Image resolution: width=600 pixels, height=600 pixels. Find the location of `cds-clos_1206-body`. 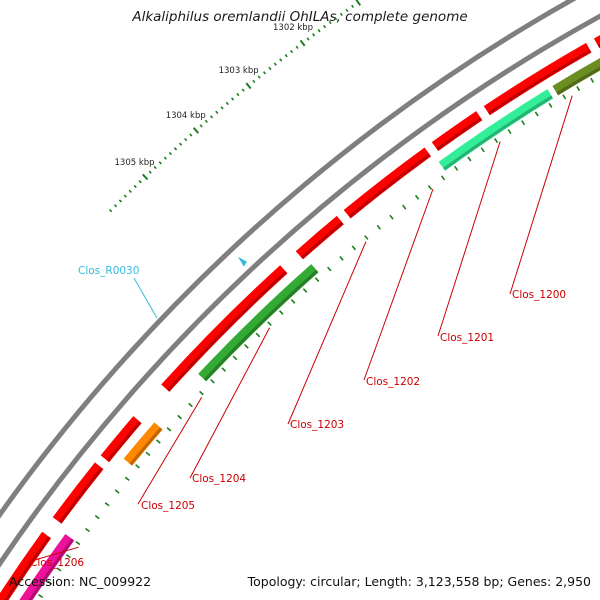

cds-clos_1206-body is located at coordinates (41, 566).